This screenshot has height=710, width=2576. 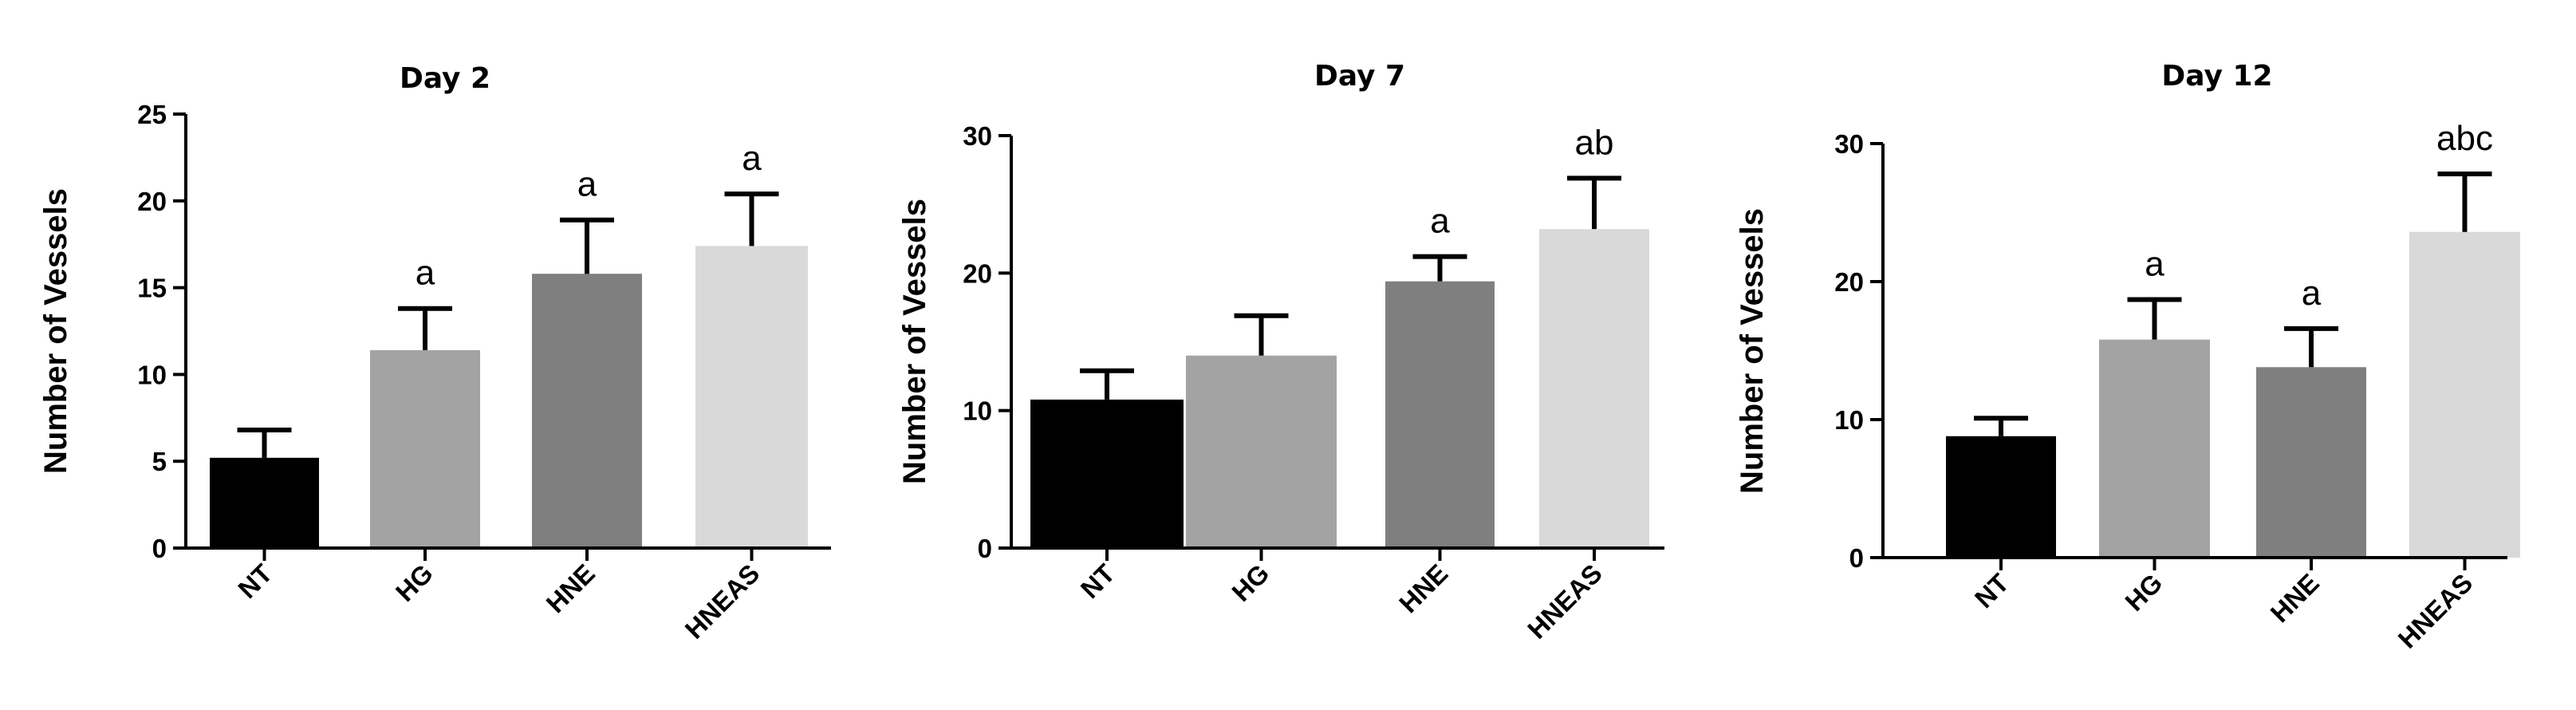 I want to click on panel-3-x-tick-label-hneas: HNEAS, so click(x=2436, y=611).